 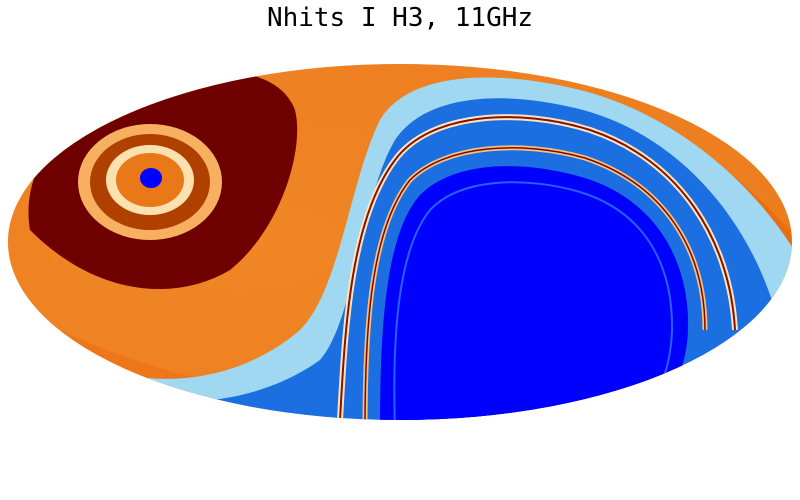 What do you see at coordinates (151, 178) in the screenshot?
I see `pole-spot` at bounding box center [151, 178].